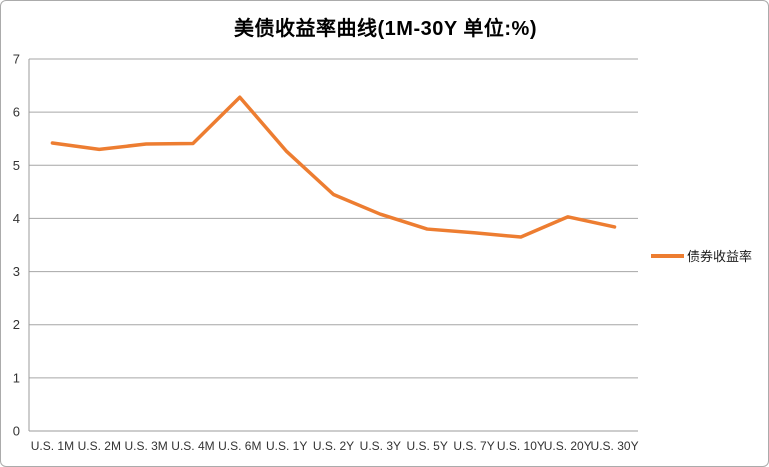  What do you see at coordinates (16, 271) in the screenshot?
I see `y-tick-label: 3` at bounding box center [16, 271].